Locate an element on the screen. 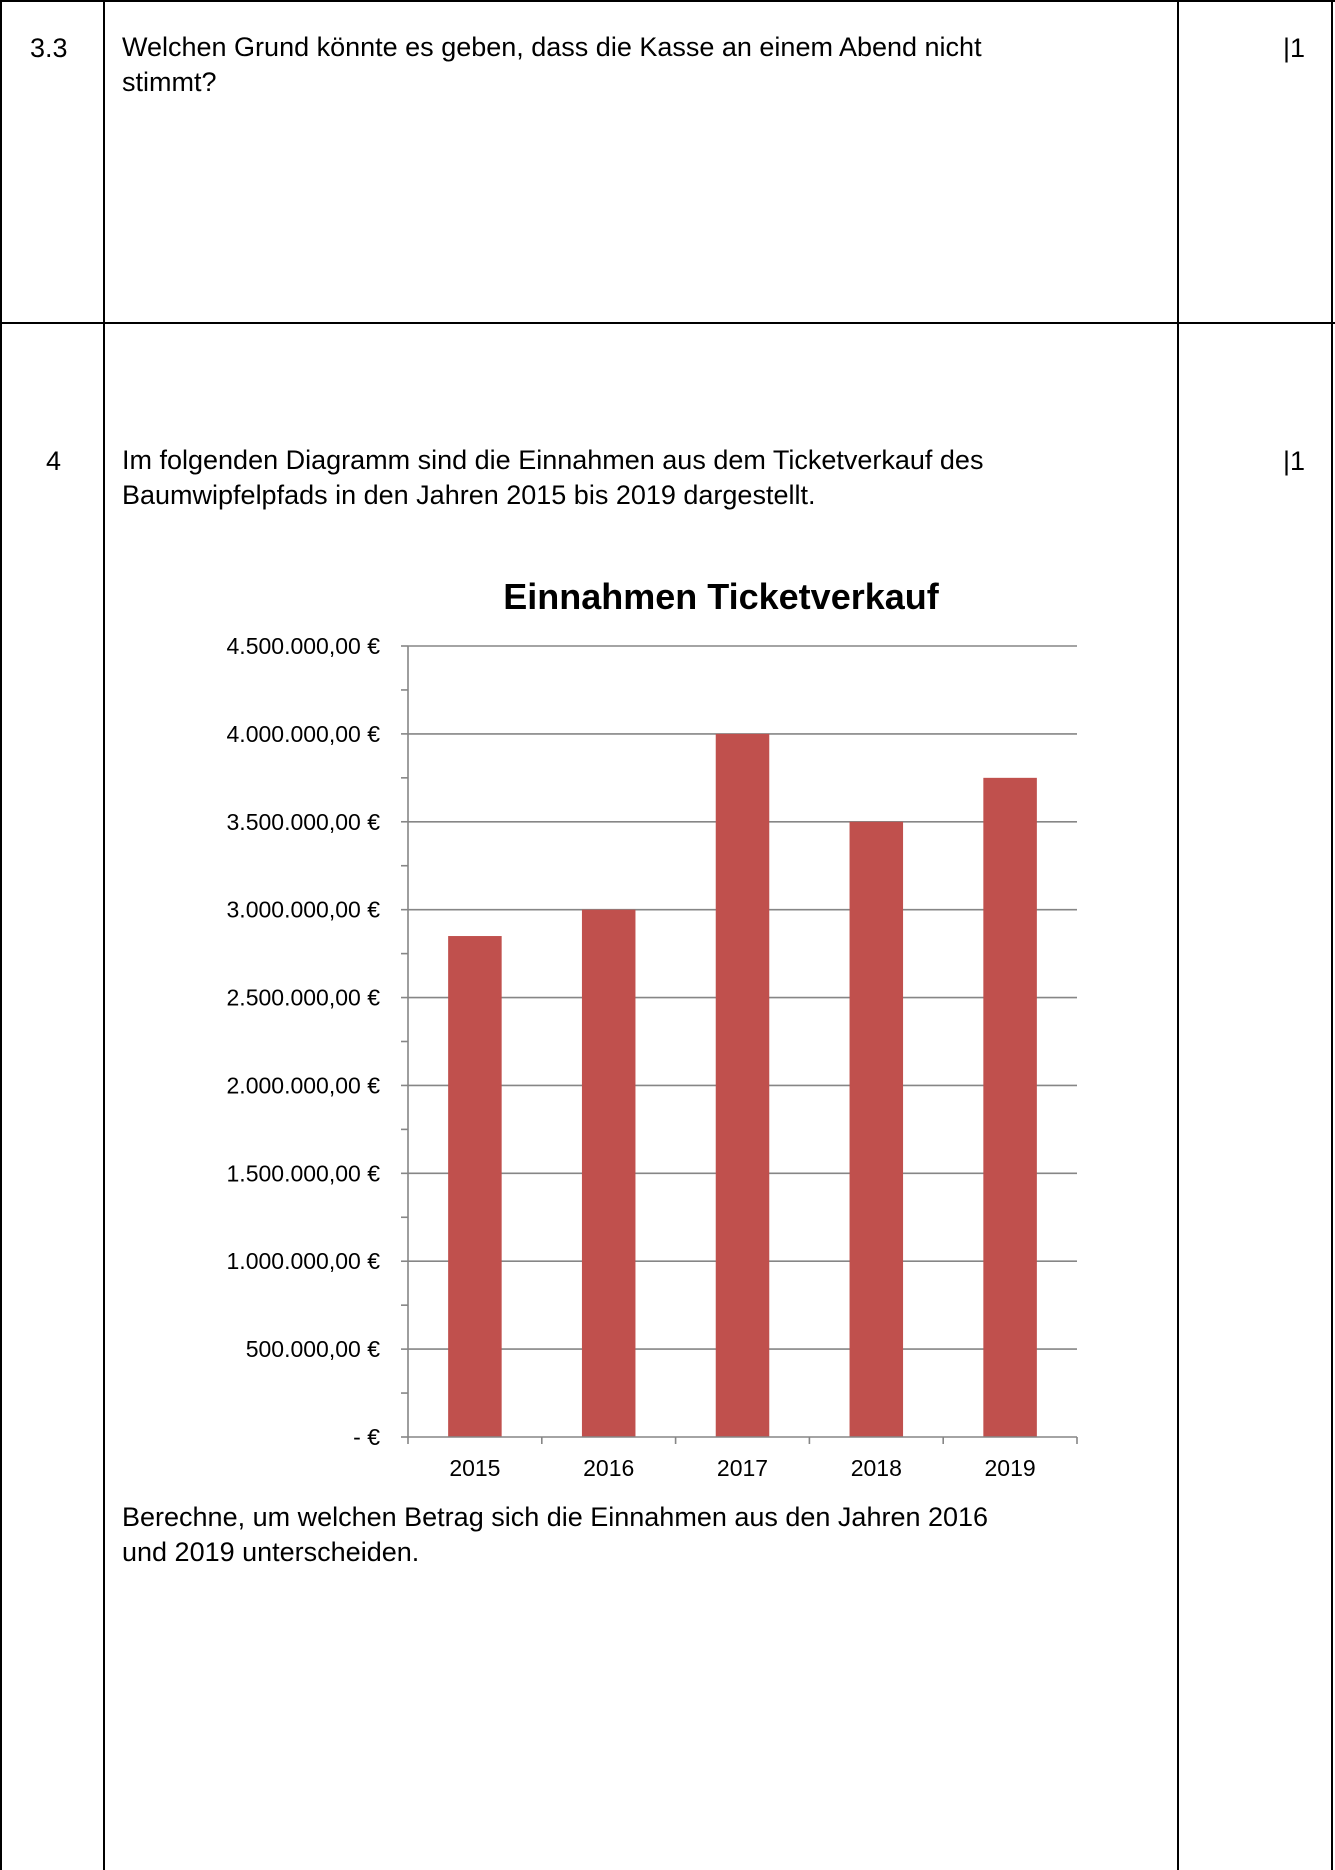 The height and width of the screenshot is (1870, 1335). task-number: 4 is located at coordinates (54, 461).